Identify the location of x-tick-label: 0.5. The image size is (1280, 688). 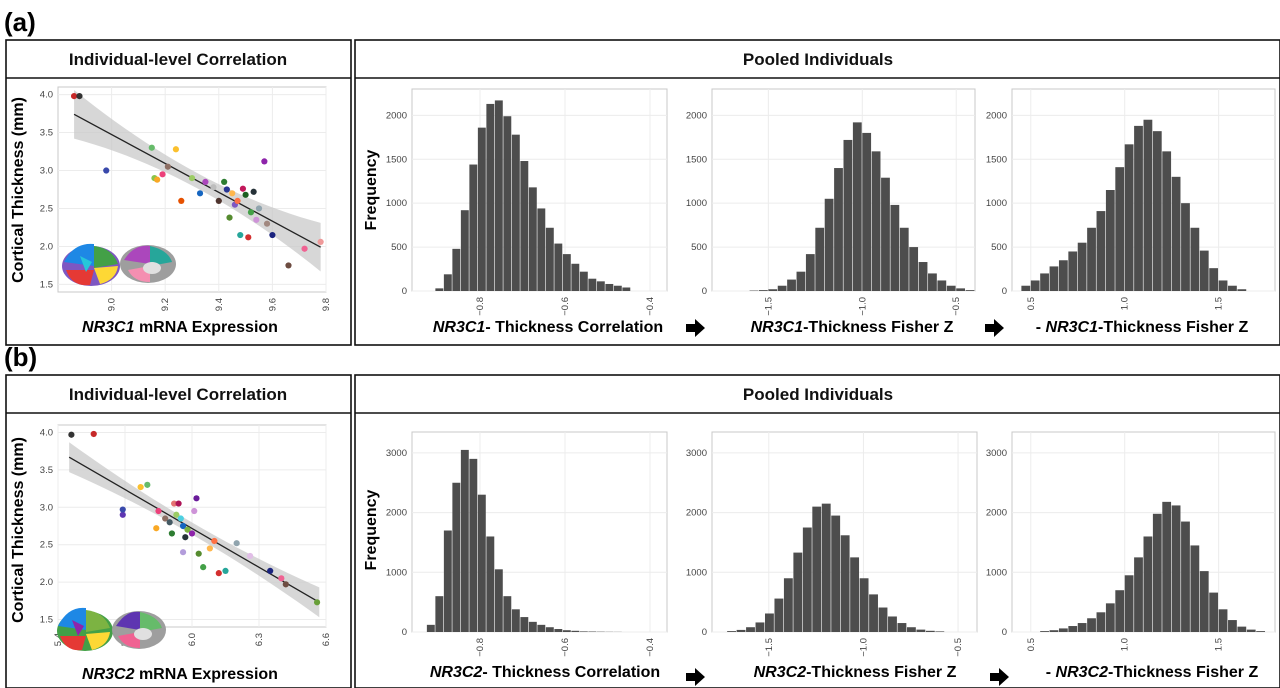
(1031, 303).